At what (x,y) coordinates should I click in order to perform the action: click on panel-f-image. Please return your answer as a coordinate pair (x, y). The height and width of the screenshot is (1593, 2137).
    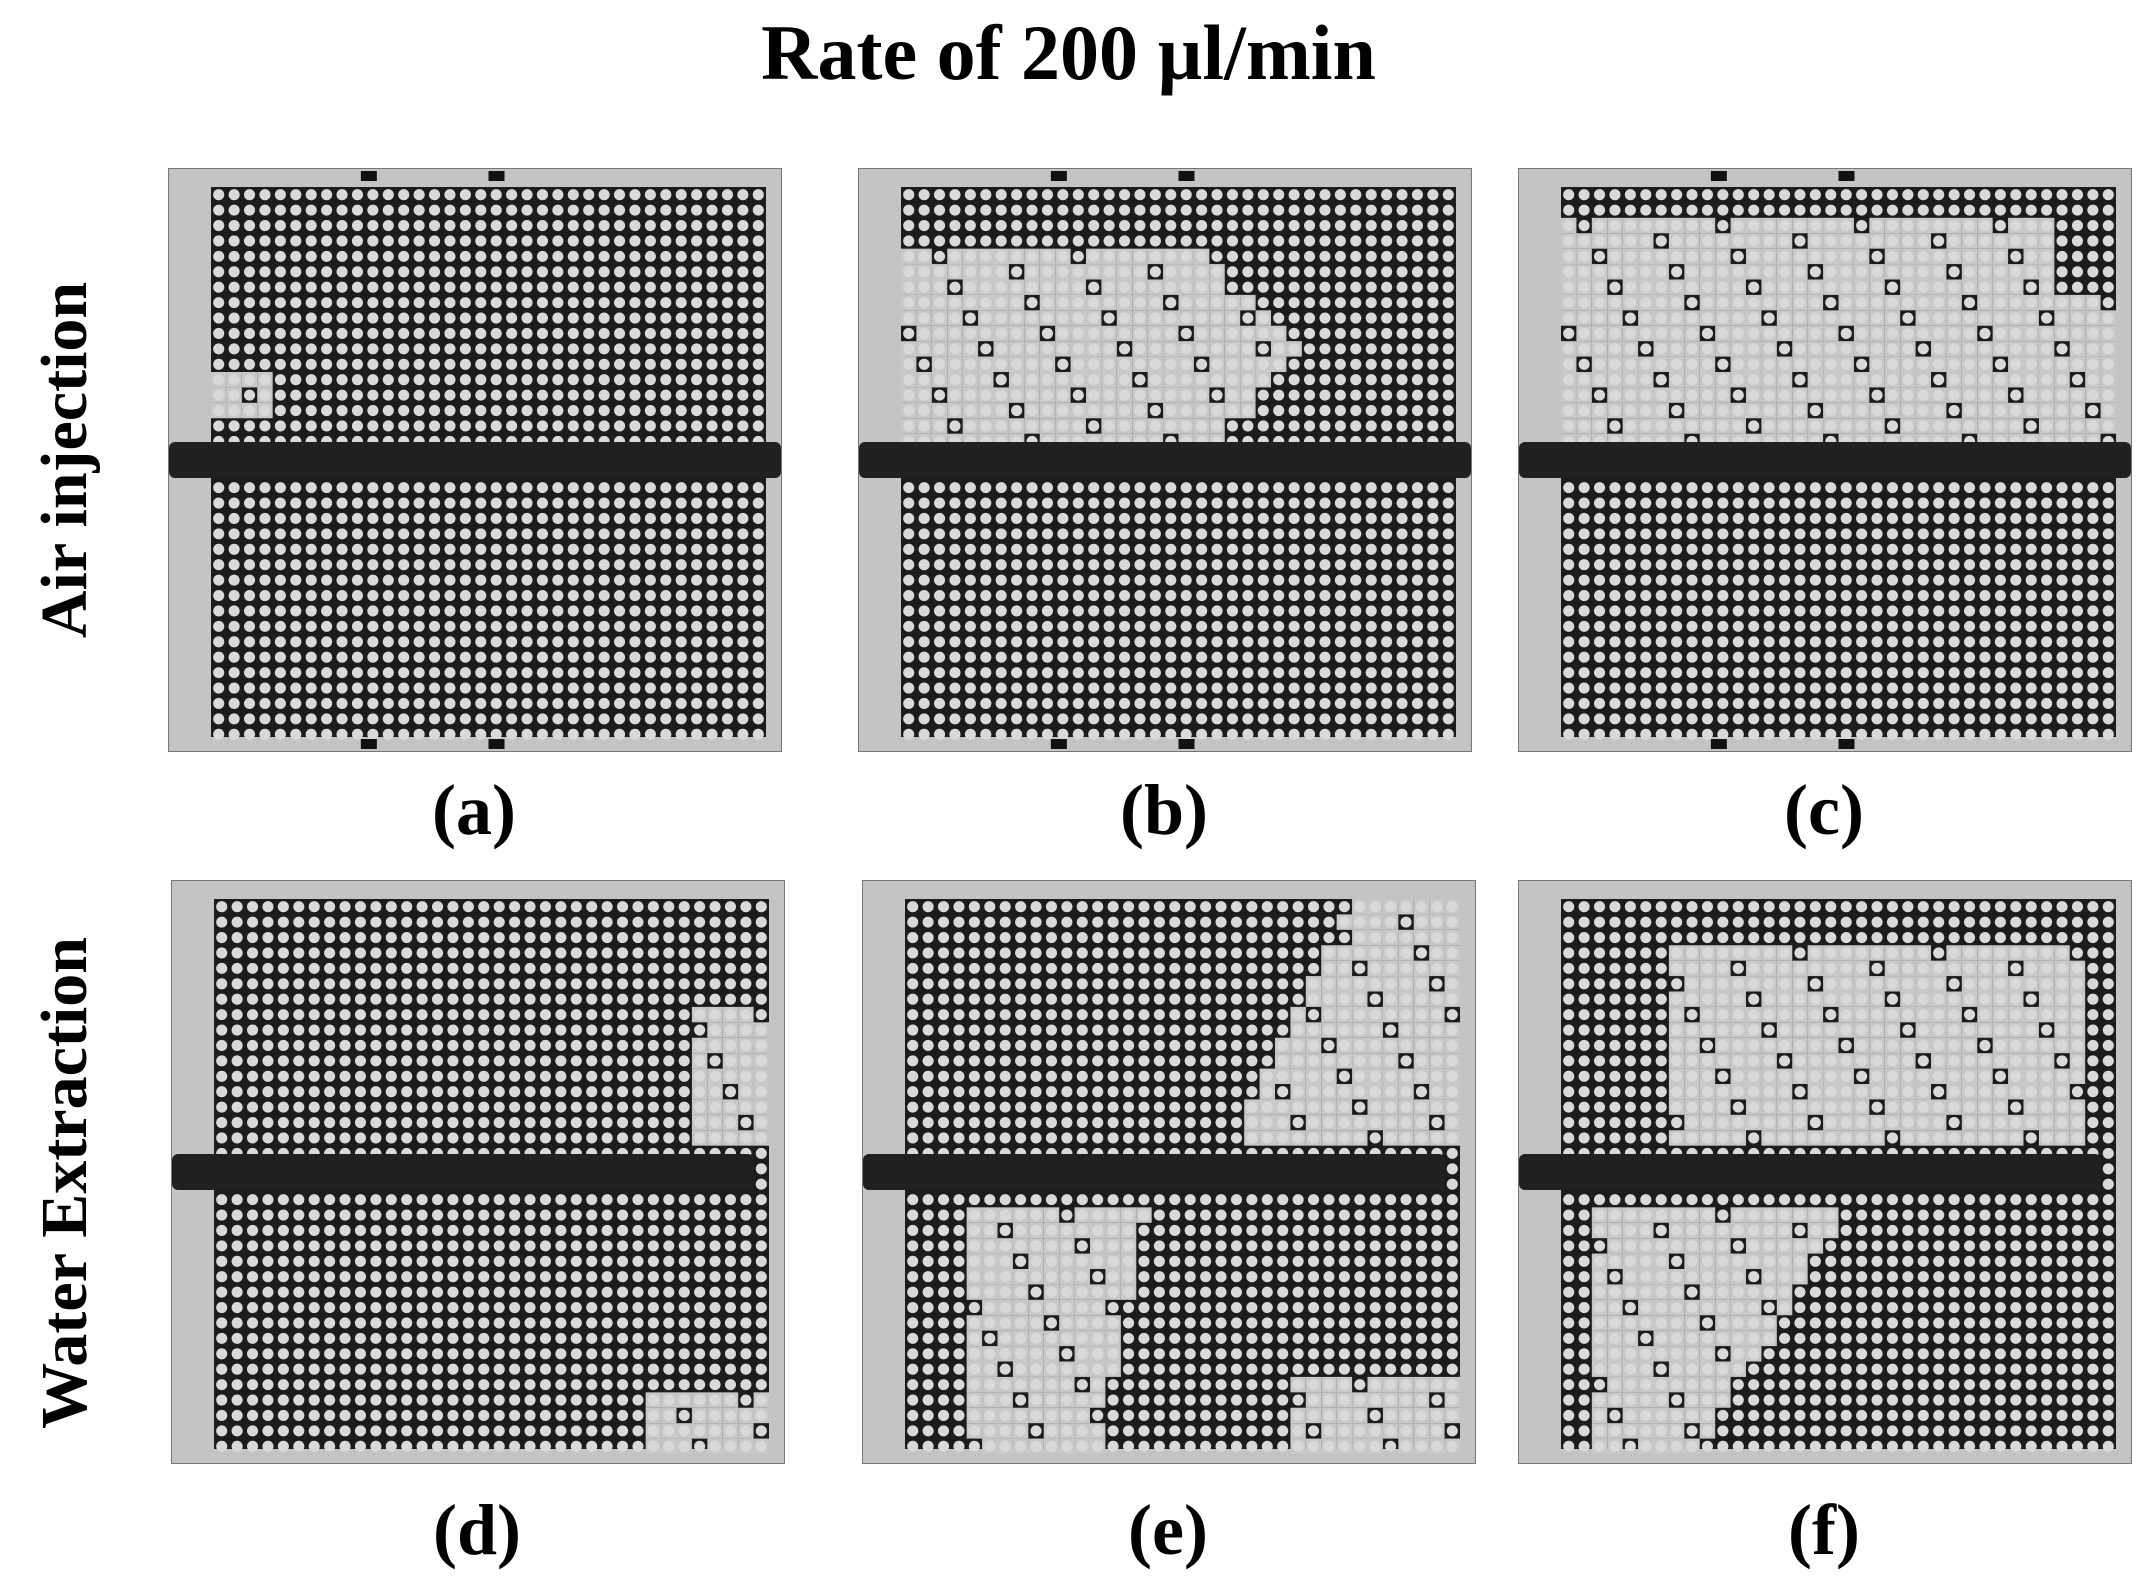
    Looking at the image, I should click on (1825, 1172).